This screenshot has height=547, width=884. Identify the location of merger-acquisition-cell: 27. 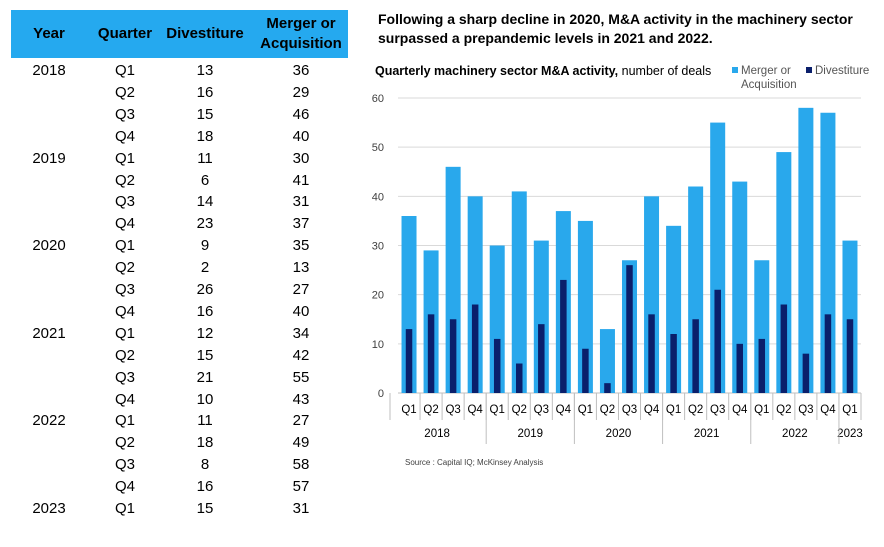
(301, 289).